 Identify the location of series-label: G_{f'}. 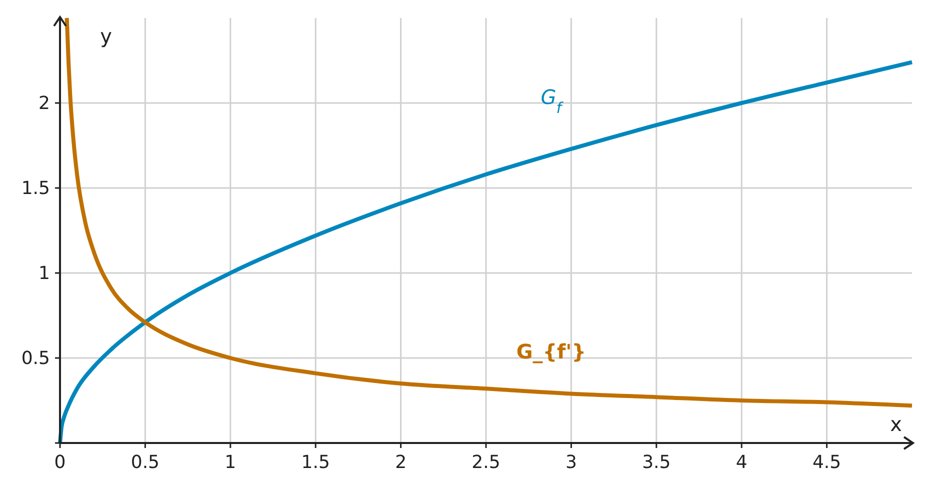
(551, 352).